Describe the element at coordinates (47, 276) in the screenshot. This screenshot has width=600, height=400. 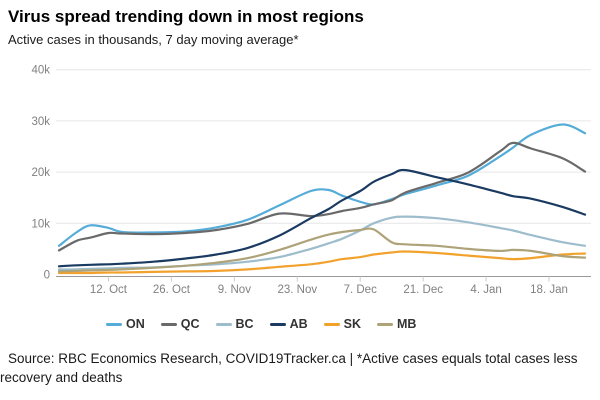
I see `y-axis-label: 0` at that location.